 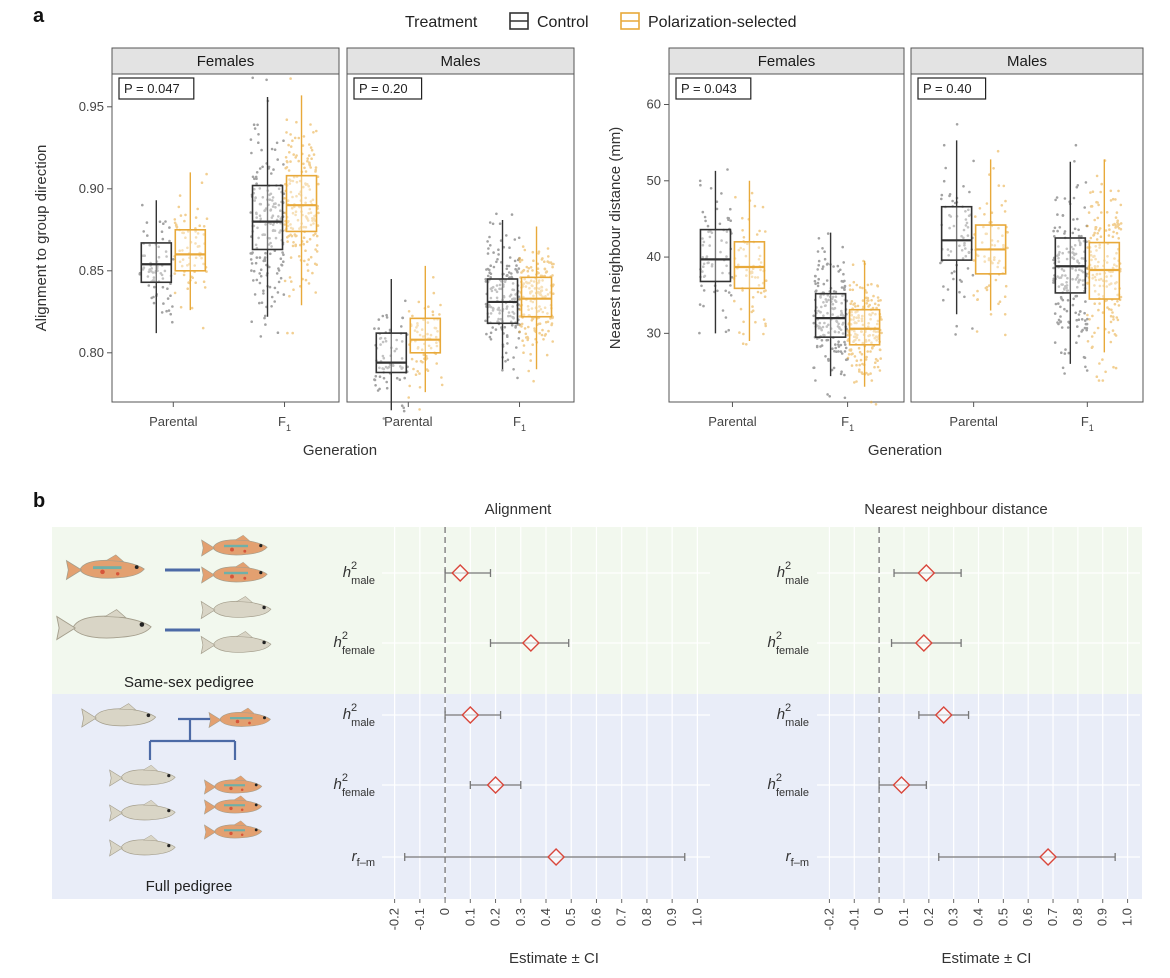 What do you see at coordinates (654, 332) in the screenshot?
I see `y-tick-label: 30` at bounding box center [654, 332].